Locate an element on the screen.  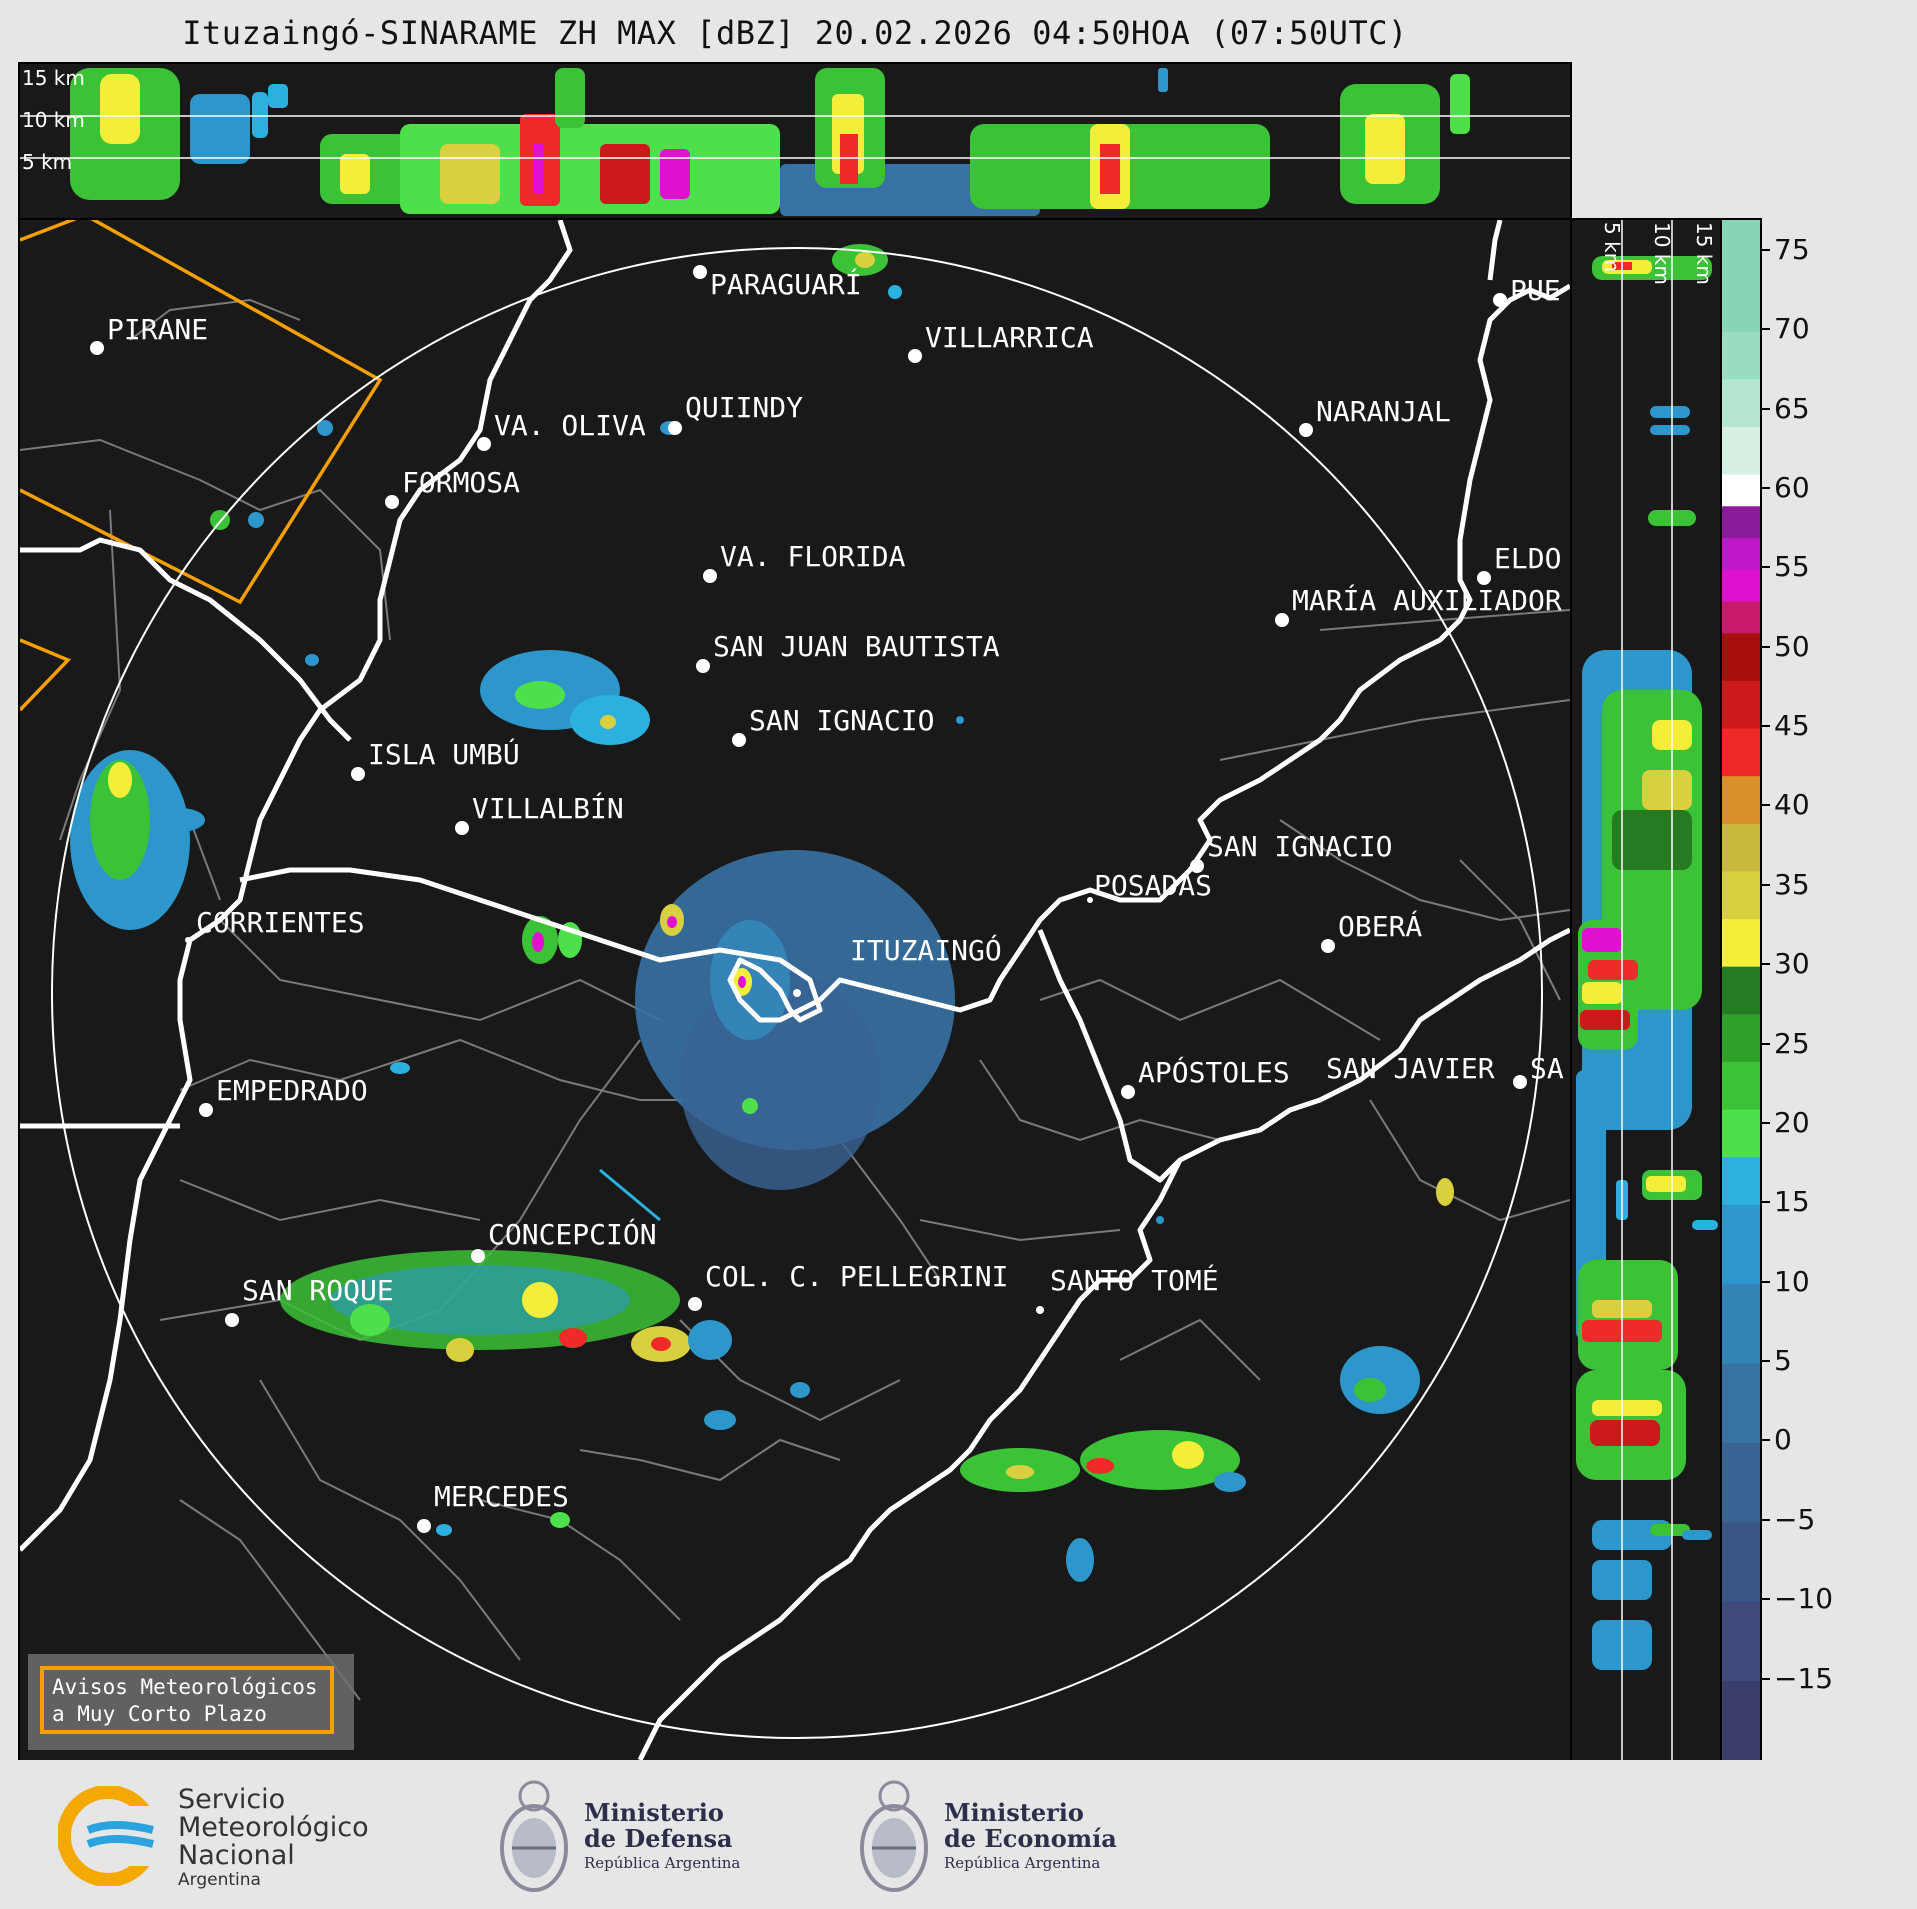
city-label-posadas: POSADAS is located at coordinates (1153, 885).